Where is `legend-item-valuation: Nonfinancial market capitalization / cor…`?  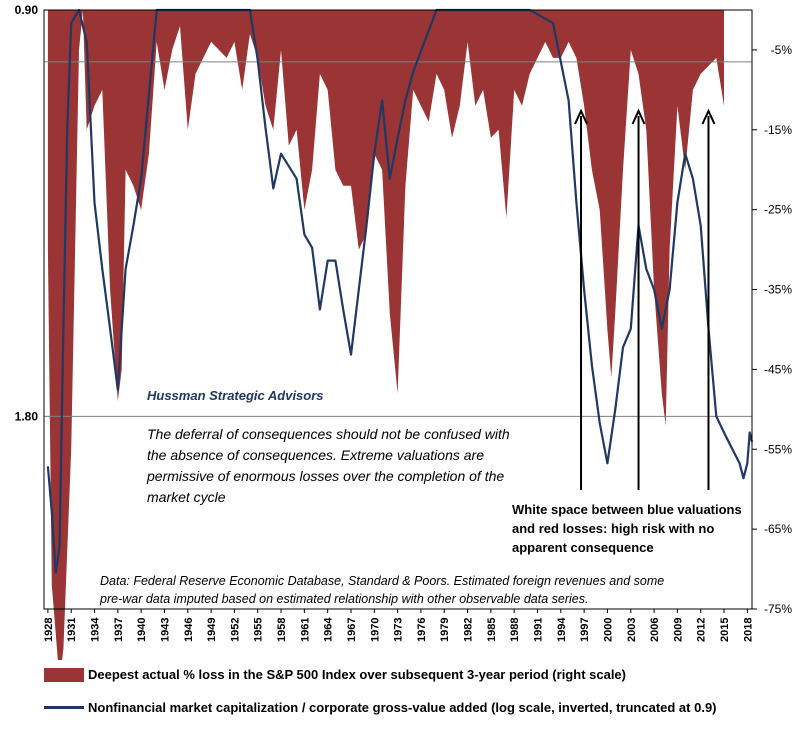
legend-item-valuation: Nonfinancial market capitalization / cor… is located at coordinates (380, 707).